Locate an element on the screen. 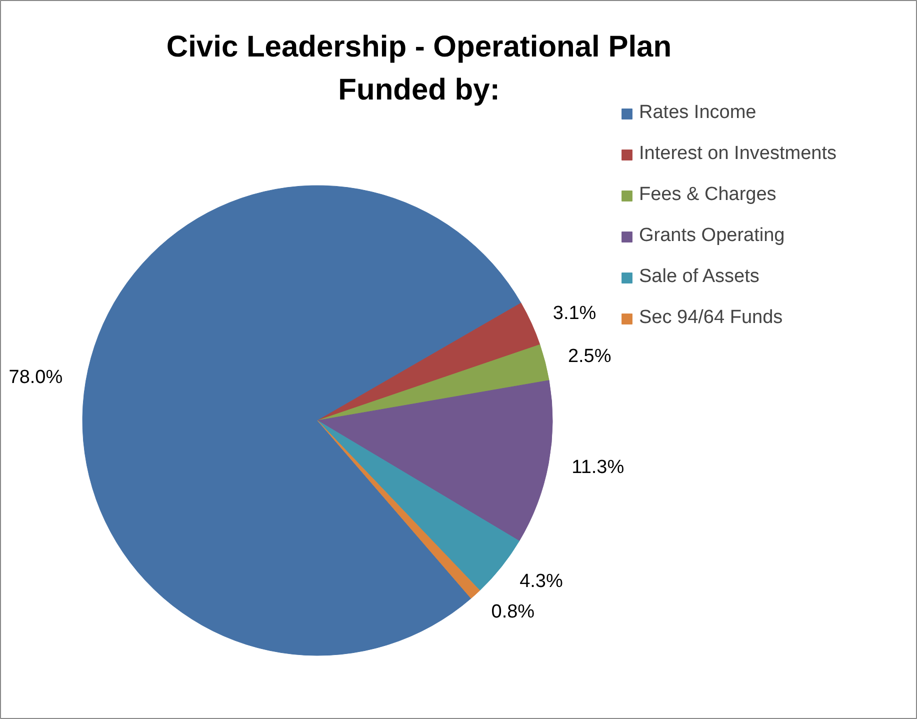 The height and width of the screenshot is (719, 917). legend-label: Grants Operating is located at coordinates (712, 236).